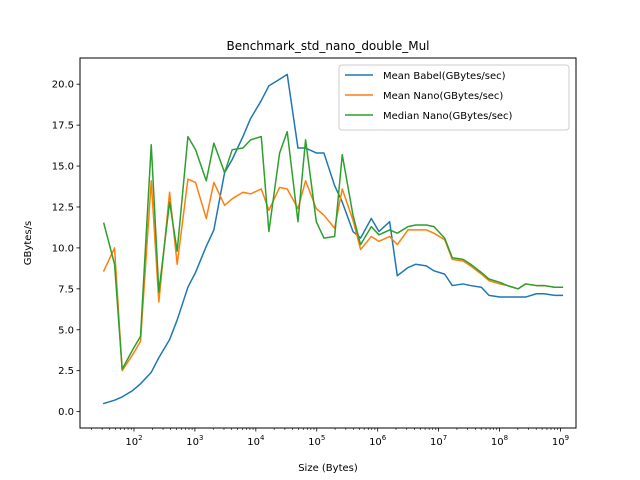  I want to click on y-tick-label: 17.5, so click(63, 126).